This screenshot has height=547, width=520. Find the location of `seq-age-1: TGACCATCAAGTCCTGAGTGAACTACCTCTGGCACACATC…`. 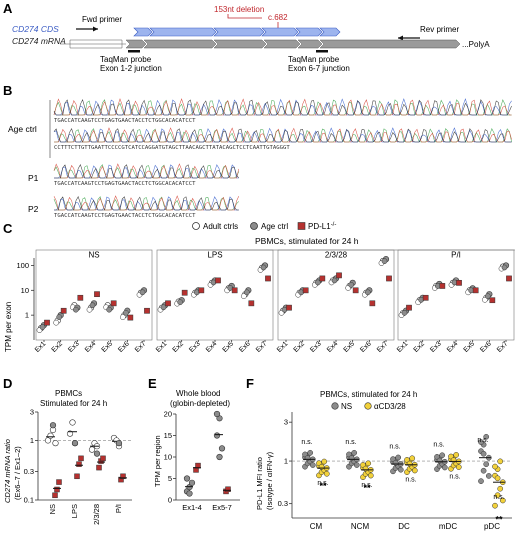

seq-age-1: TGACCATCAAGTCCTGAGTGAACTACCTCTGGCACACATC… is located at coordinates (125, 121).